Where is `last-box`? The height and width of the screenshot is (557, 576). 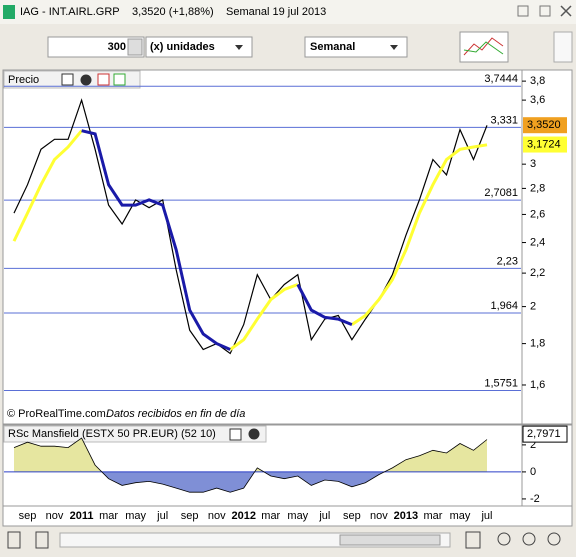 last-box is located at coordinates (545, 434).